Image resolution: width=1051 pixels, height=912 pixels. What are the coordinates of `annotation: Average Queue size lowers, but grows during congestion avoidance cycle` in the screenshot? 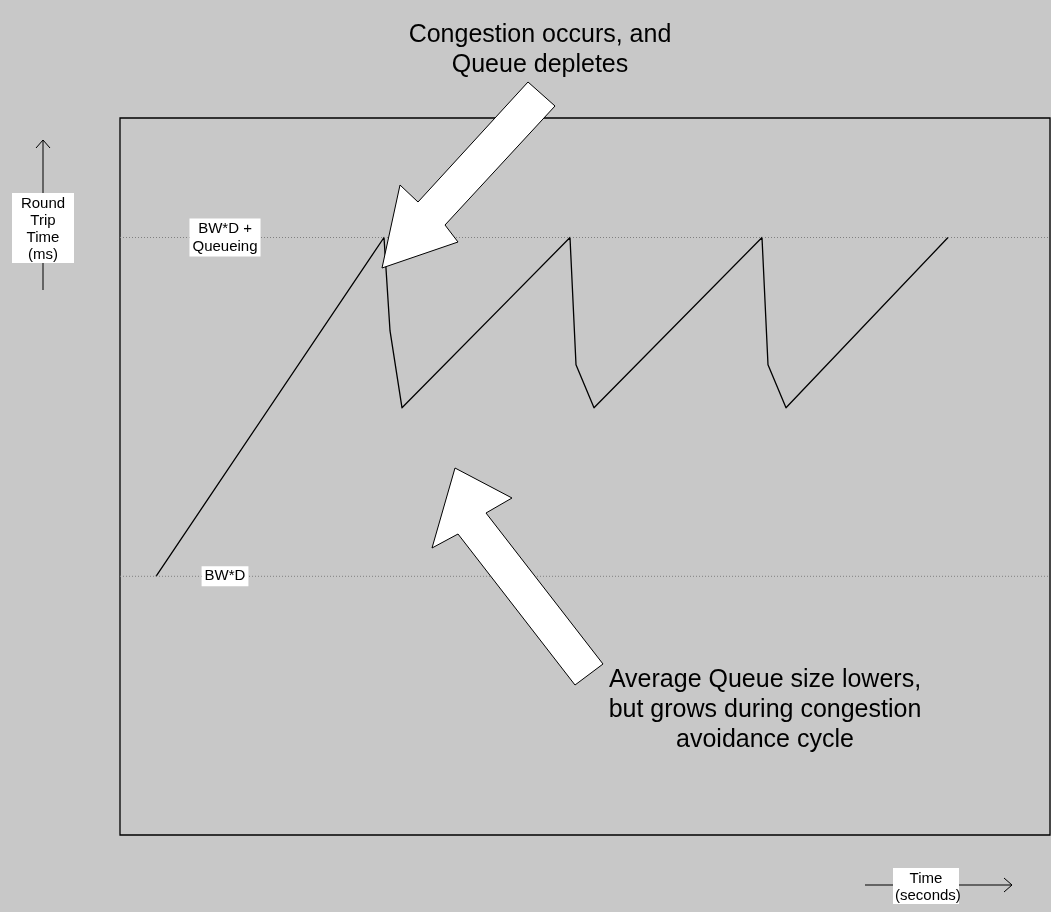 It's located at (765, 708).